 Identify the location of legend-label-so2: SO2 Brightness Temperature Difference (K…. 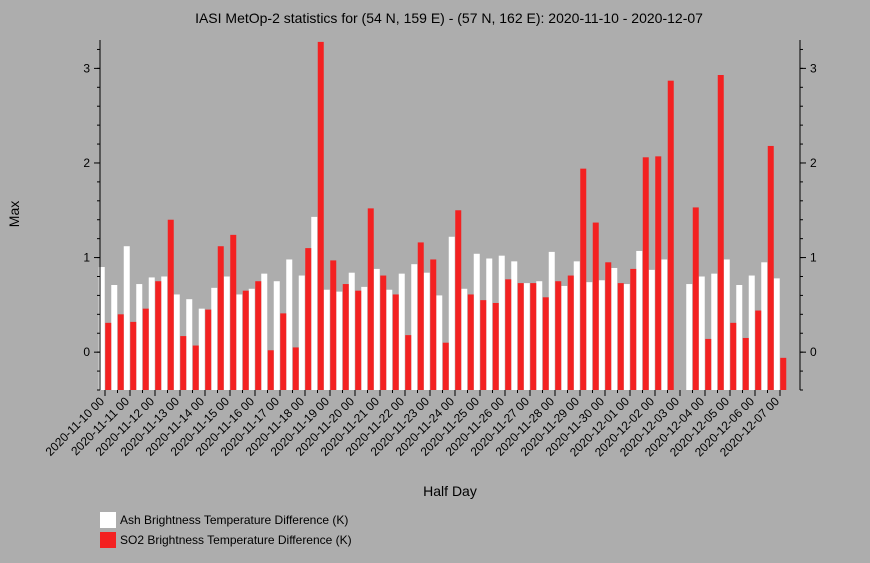
(236, 540).